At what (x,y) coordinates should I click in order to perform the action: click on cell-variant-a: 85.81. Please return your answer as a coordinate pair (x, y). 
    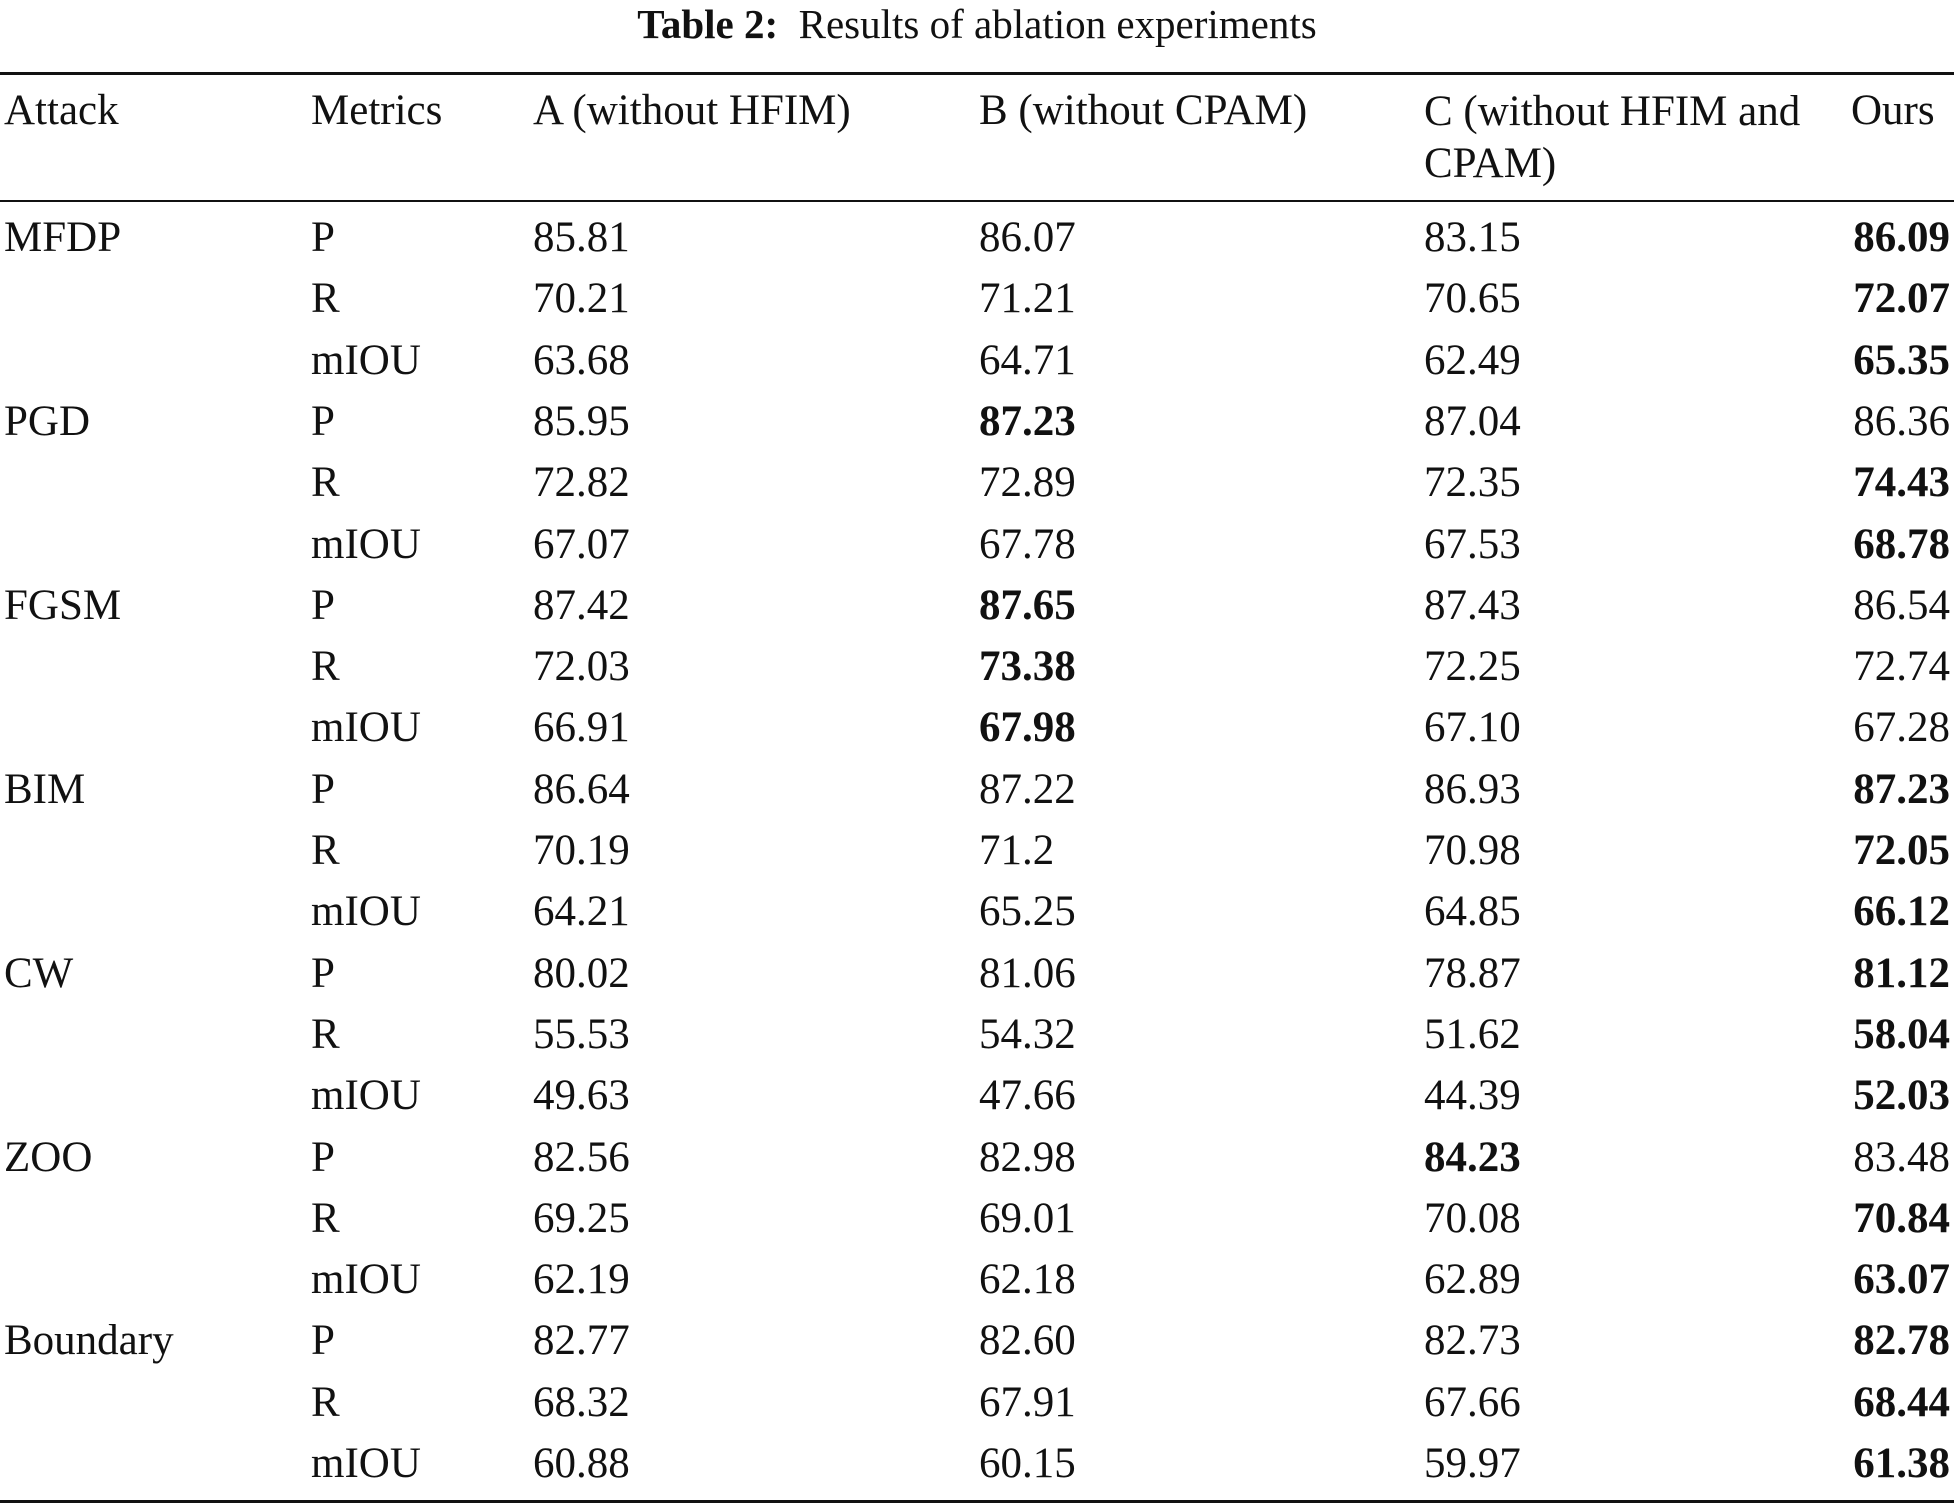
    Looking at the image, I should click on (581, 237).